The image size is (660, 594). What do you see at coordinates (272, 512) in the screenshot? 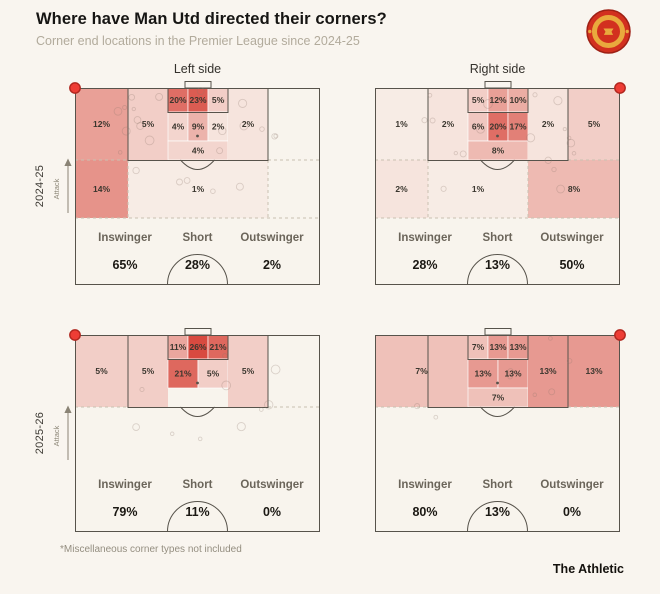
I see `delivery-type-value: 0%` at bounding box center [272, 512].